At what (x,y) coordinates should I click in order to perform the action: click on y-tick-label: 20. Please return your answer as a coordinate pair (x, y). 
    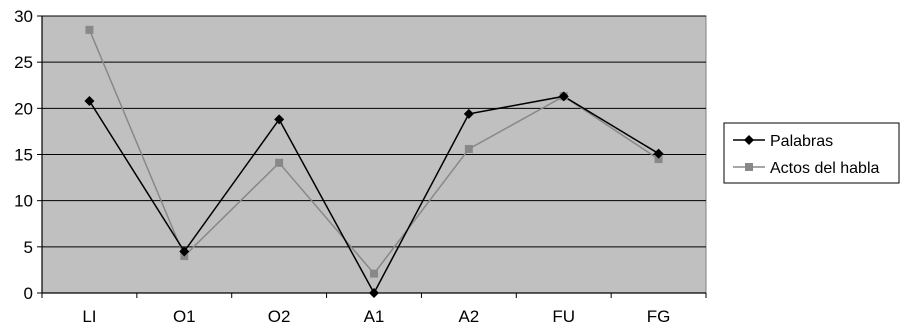
    Looking at the image, I should click on (23, 108).